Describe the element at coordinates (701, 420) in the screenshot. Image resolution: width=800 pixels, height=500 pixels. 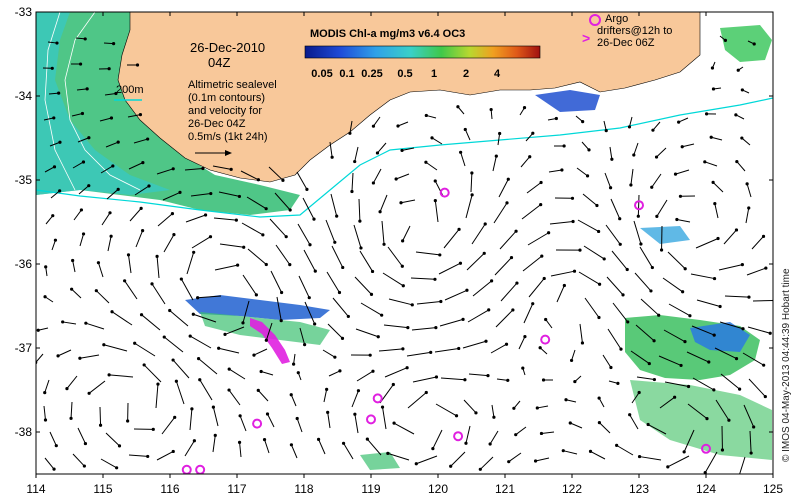
I see `chl-east-bloom-lower` at that location.